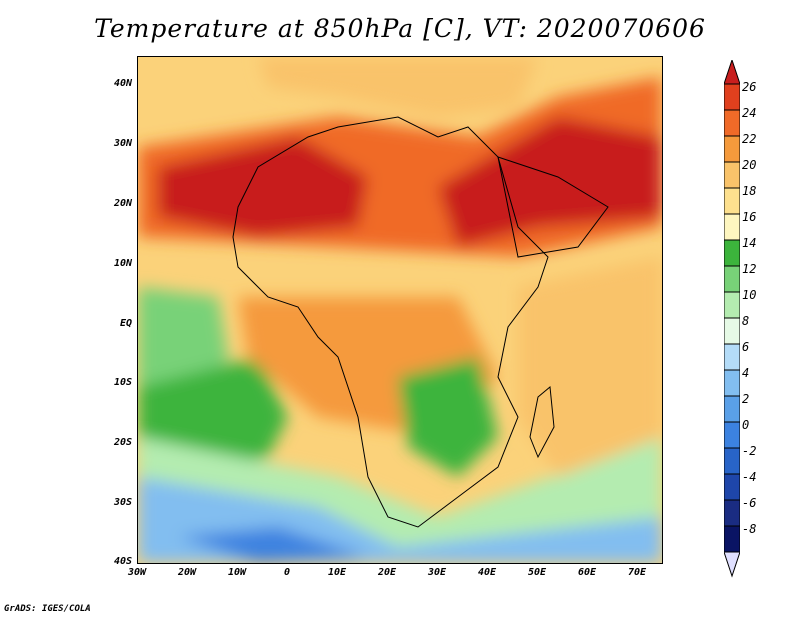  What do you see at coordinates (749, 87) in the screenshot?
I see `colorbar-label: 26` at bounding box center [749, 87].